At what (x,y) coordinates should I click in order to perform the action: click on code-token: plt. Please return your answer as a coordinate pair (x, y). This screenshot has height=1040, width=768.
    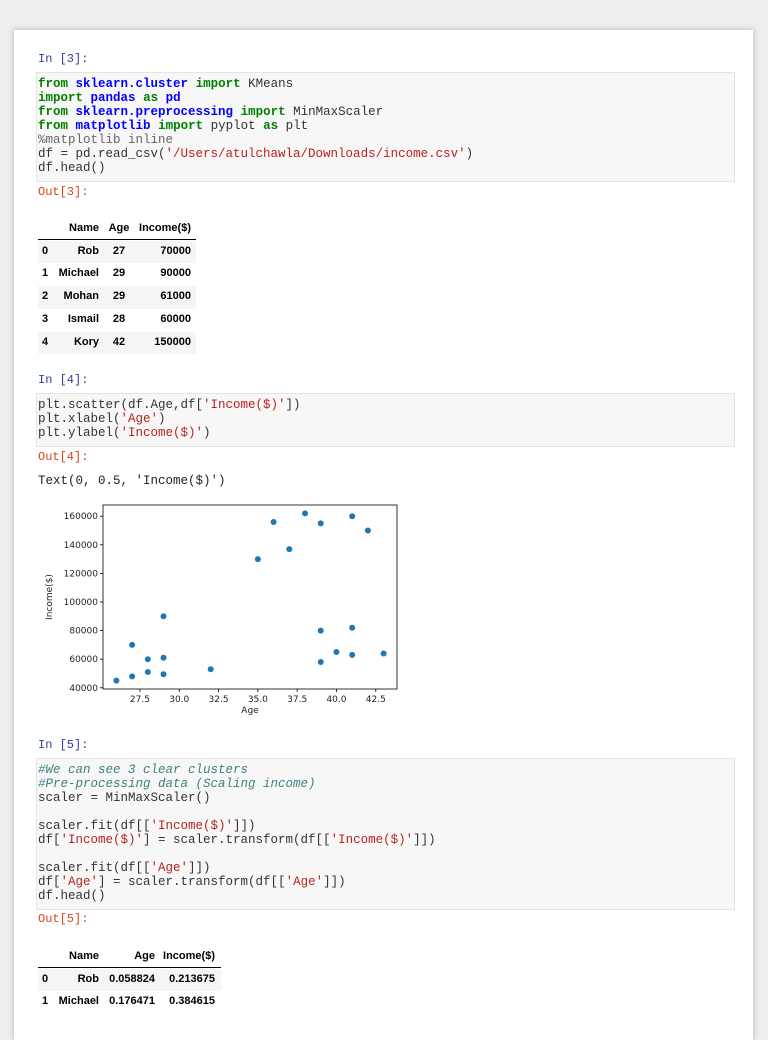
    Looking at the image, I should click on (293, 126).